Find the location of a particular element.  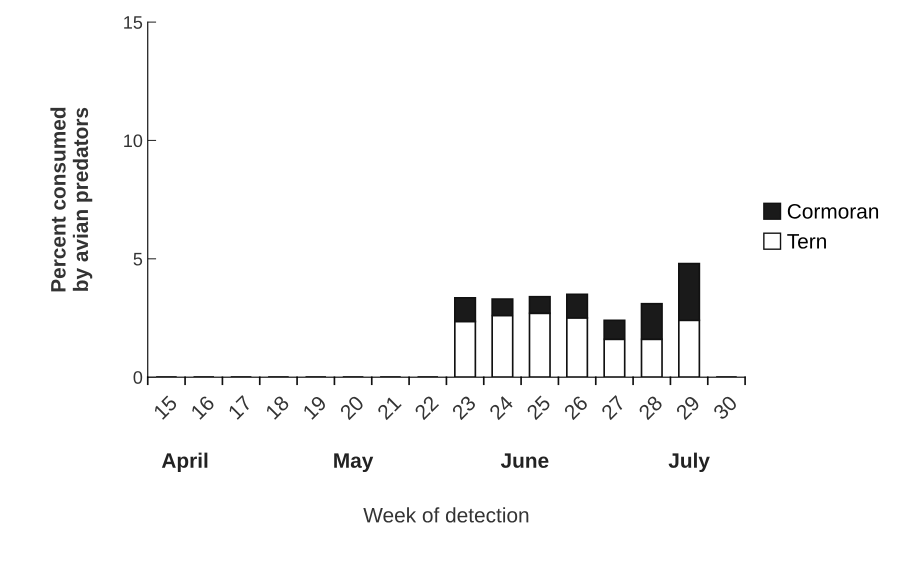

x-tick-label: 28 is located at coordinates (651, 407).